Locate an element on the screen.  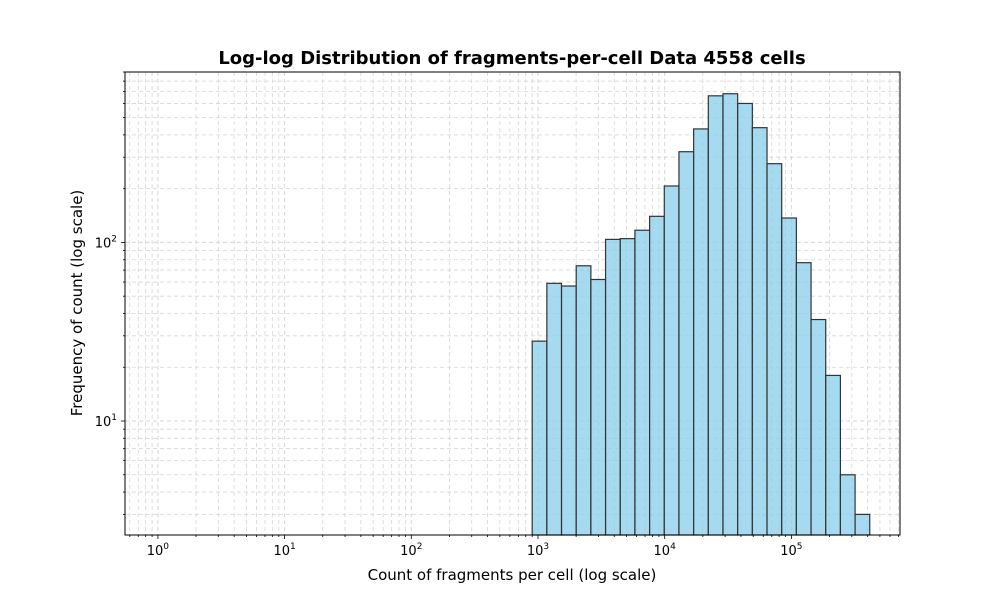
x-tick-label: 10¹ is located at coordinates (284, 550).